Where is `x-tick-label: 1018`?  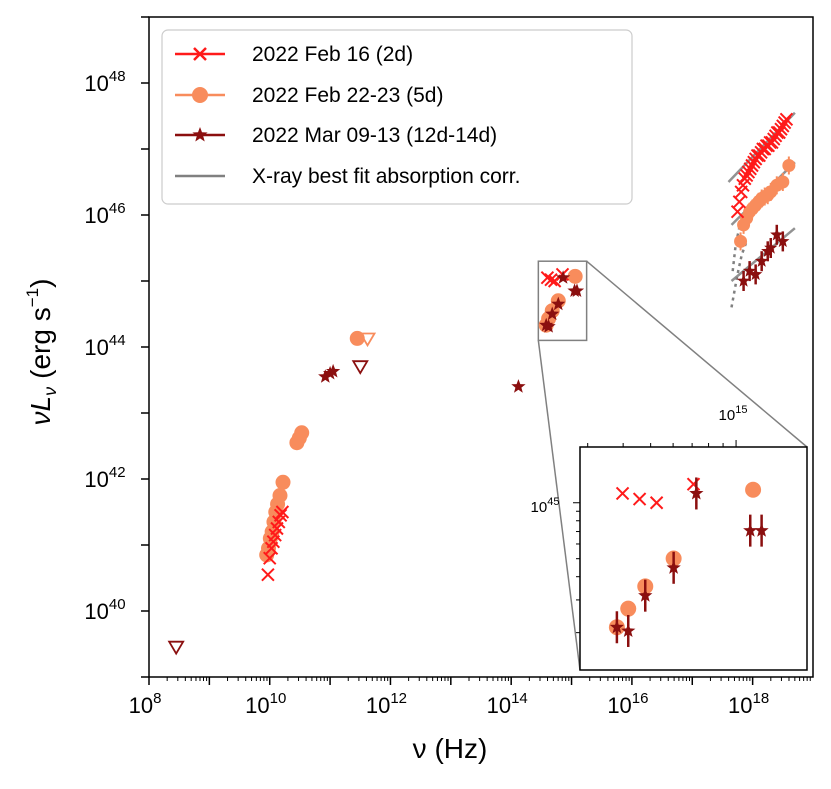
x-tick-label: 1018 is located at coordinates (748, 704).